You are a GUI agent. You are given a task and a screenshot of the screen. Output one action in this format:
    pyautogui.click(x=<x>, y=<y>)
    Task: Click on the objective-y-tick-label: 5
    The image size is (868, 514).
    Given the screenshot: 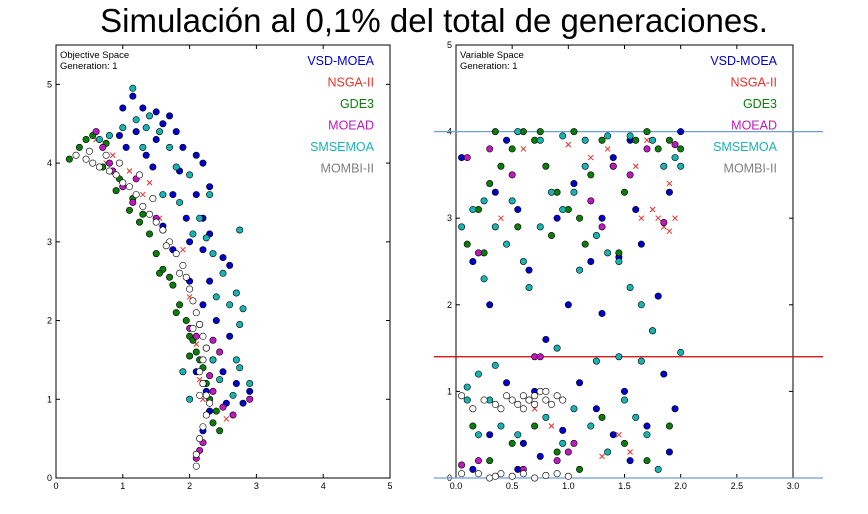 What is the action you would take?
    pyautogui.click(x=49, y=84)
    